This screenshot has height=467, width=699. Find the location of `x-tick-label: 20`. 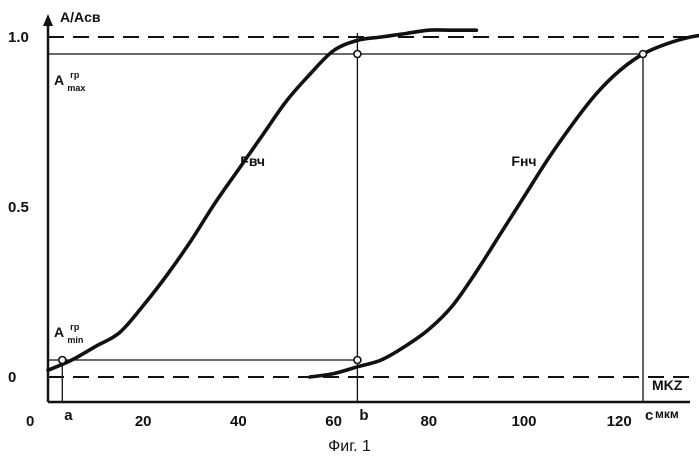

x-tick-label: 20 is located at coordinates (143, 421).